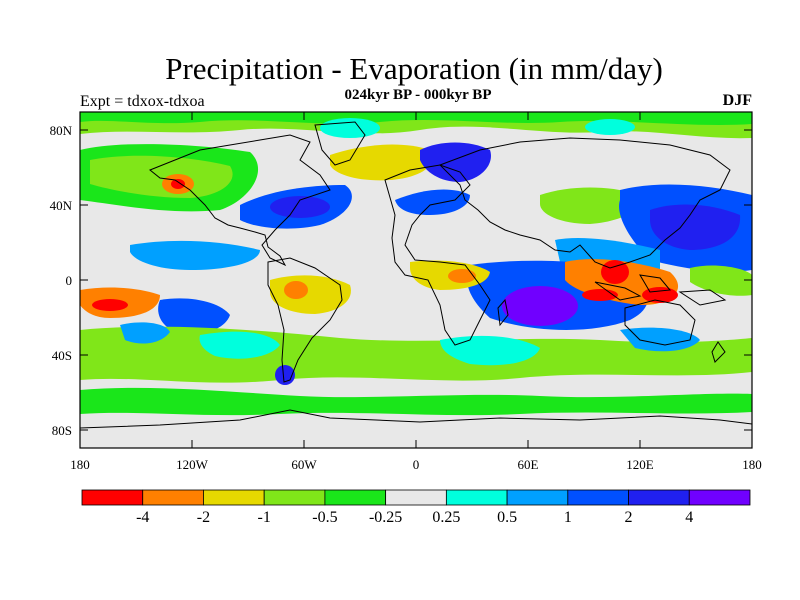 This screenshot has width=800, height=600. Describe the element at coordinates (689, 517) in the screenshot. I see `colorbar-label: 4` at that location.